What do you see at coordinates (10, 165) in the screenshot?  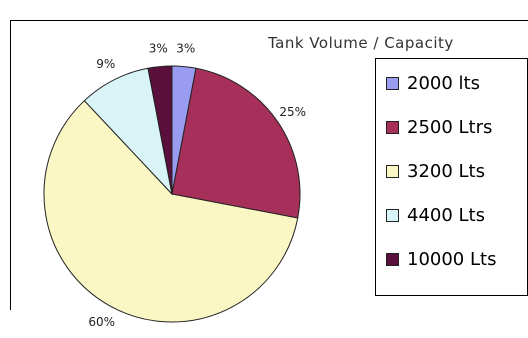 I see `frame-border-left` at bounding box center [10, 165].